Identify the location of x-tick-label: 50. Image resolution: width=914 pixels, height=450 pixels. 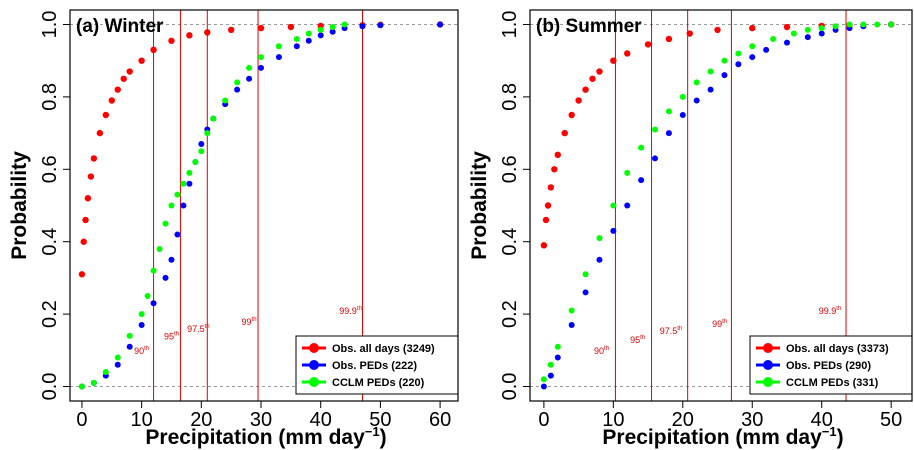
(891, 420).